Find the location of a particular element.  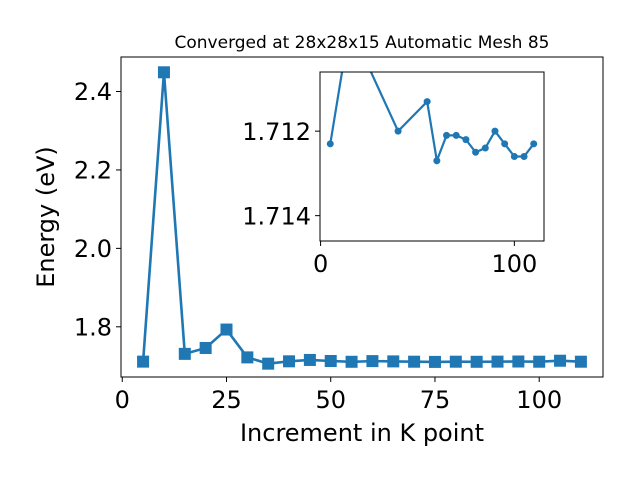

inset-background is located at coordinates (432, 156).